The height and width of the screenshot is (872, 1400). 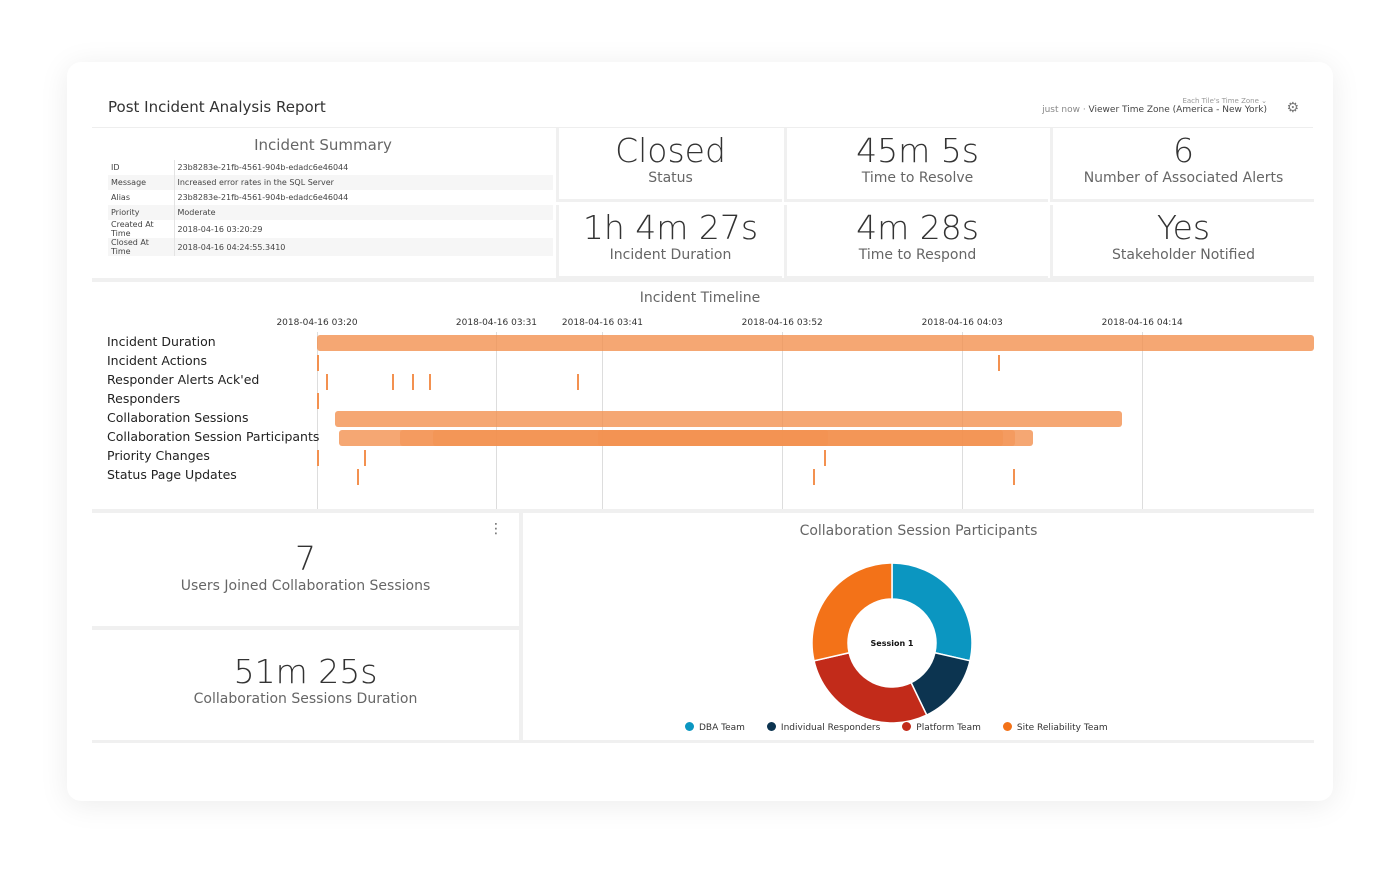 I want to click on summary-value: Increased error rates in the SQL Server, so click(x=255, y=182).